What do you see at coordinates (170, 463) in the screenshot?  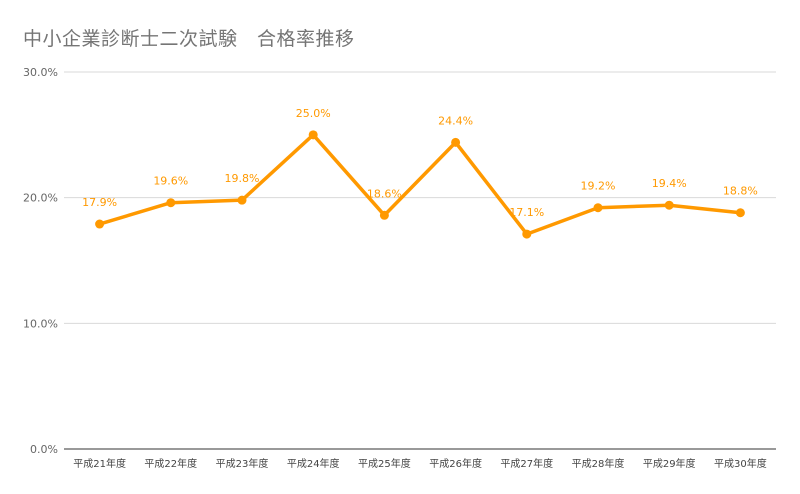 I see `x-tick-label: 平成22年度` at bounding box center [170, 463].